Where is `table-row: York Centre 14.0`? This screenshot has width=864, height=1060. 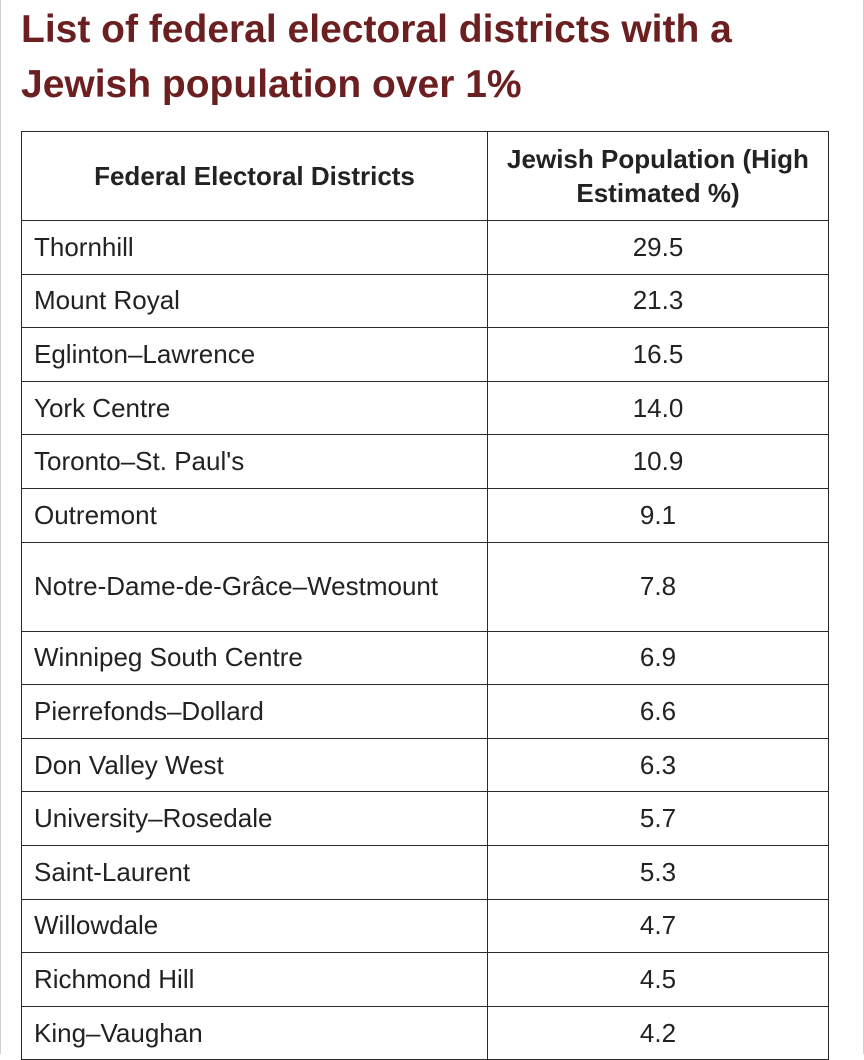
table-row: York Centre 14.0 is located at coordinates (425, 408).